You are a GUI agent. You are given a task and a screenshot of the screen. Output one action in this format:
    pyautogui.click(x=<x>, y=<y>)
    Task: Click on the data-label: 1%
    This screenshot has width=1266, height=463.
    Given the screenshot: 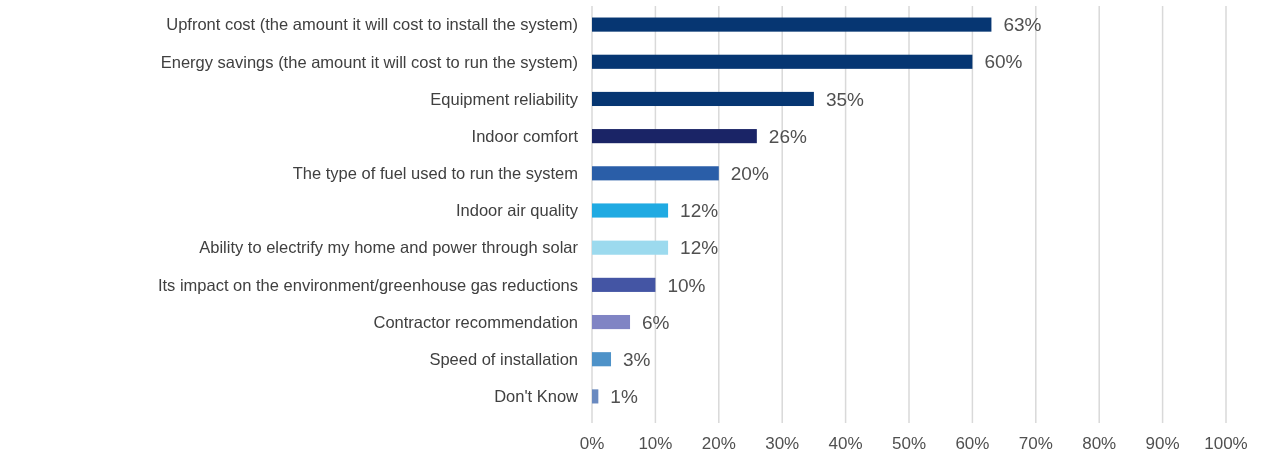 What is the action you would take?
    pyautogui.click(x=624, y=397)
    